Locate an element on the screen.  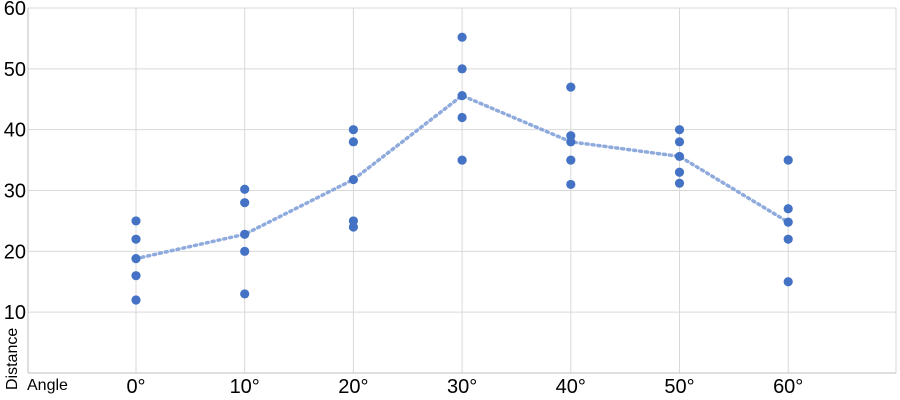
x-axis-label: Angle is located at coordinates (47, 385).